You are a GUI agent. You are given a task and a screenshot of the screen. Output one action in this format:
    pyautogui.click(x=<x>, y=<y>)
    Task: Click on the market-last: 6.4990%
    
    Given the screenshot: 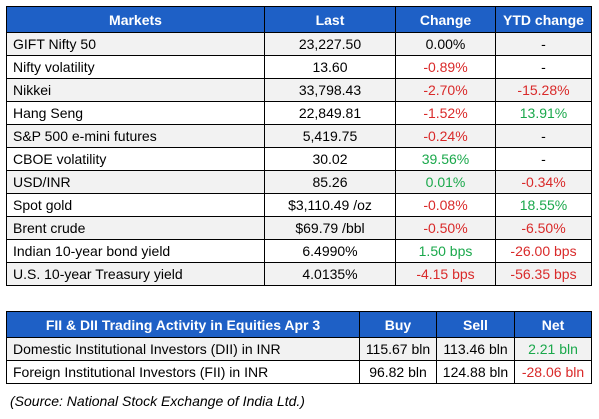 What is the action you would take?
    pyautogui.click(x=330, y=251)
    